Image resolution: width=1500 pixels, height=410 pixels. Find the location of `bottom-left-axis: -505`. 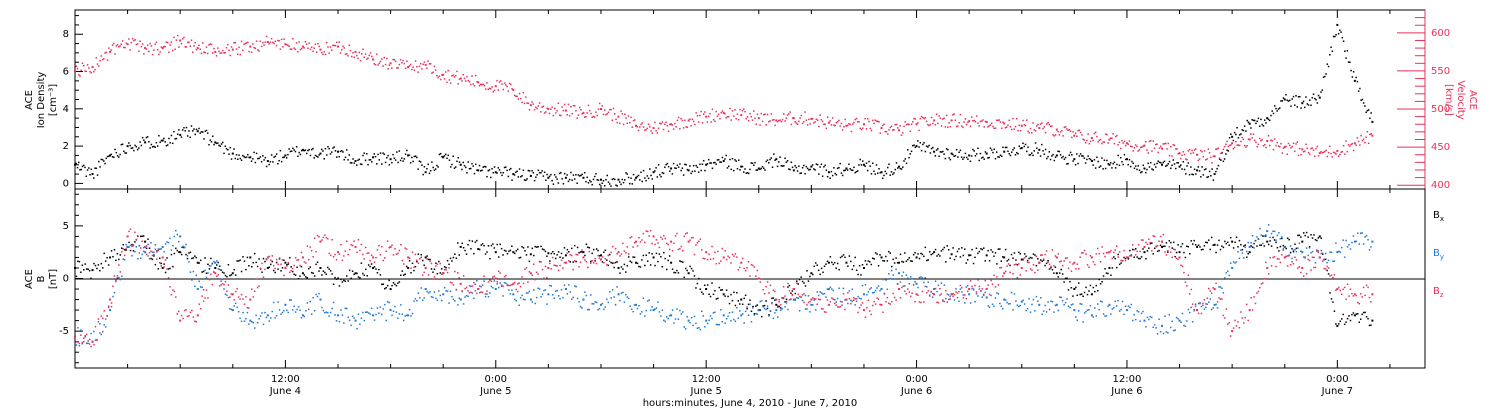

bottom-left-axis: -505 is located at coordinates (71, 278).